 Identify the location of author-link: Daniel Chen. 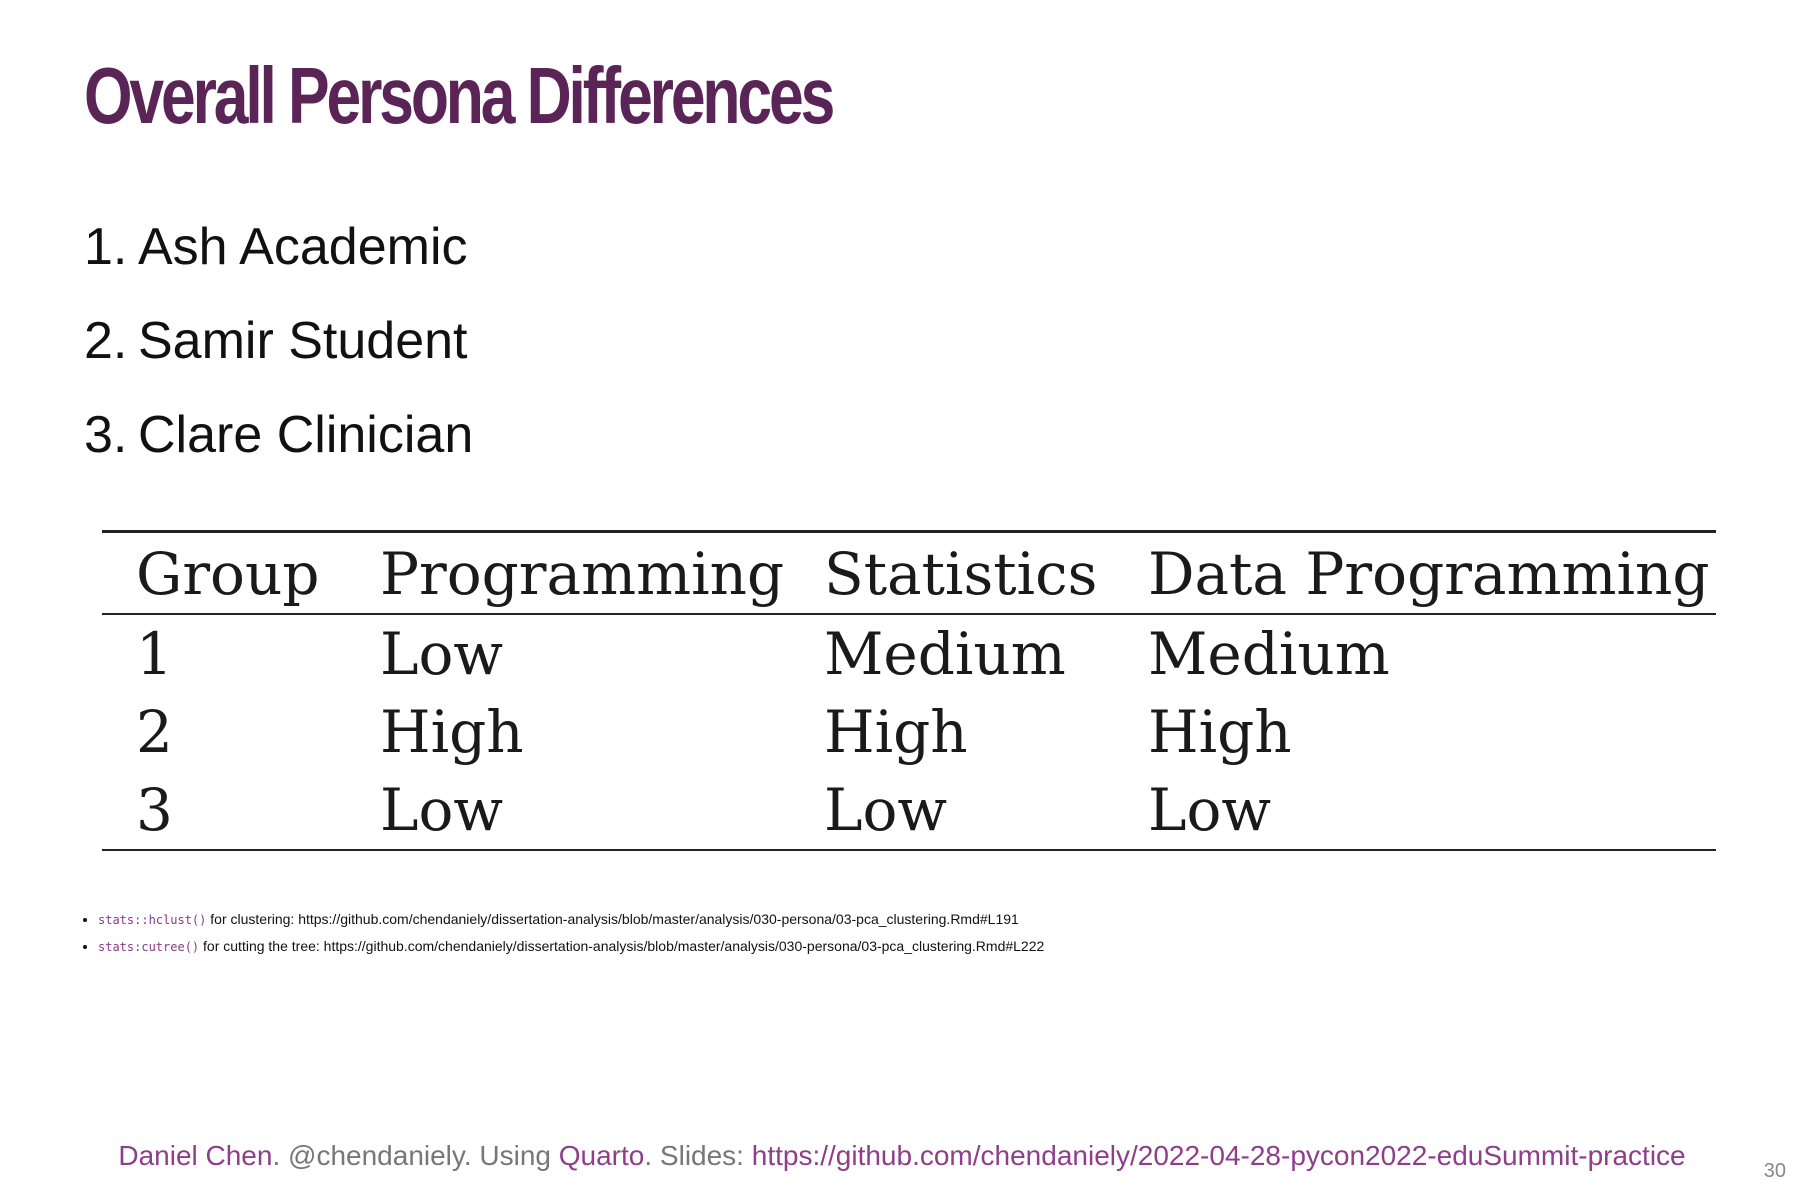
(195, 1155).